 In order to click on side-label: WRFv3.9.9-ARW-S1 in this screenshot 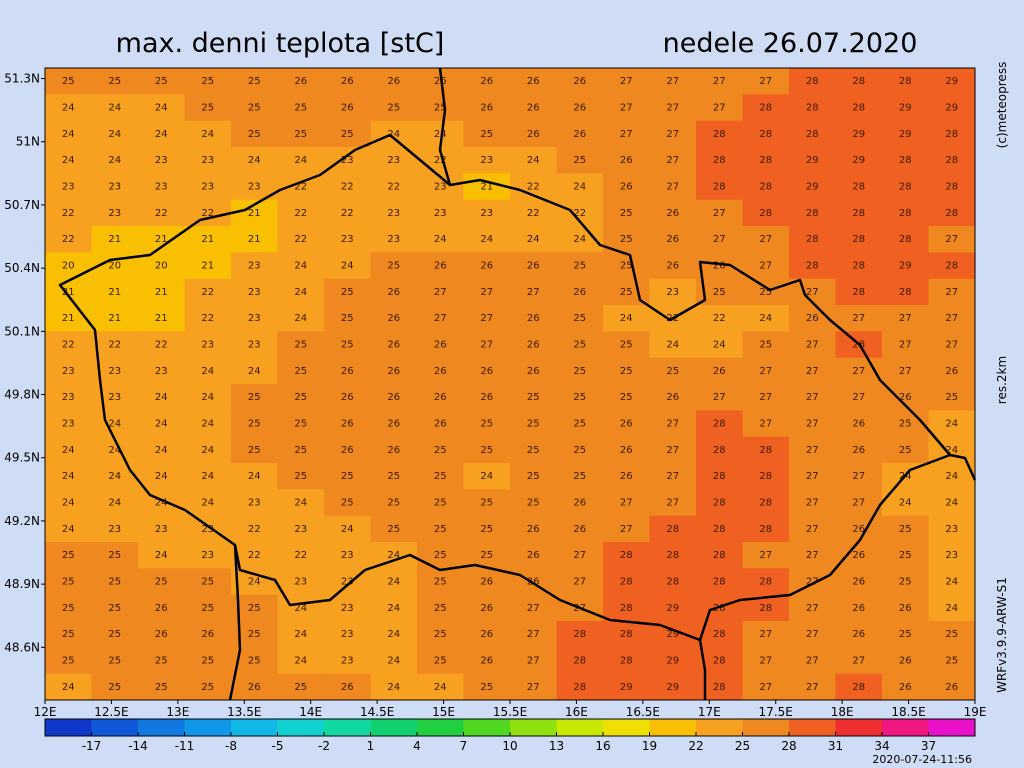, I will do `click(1002, 635)`.